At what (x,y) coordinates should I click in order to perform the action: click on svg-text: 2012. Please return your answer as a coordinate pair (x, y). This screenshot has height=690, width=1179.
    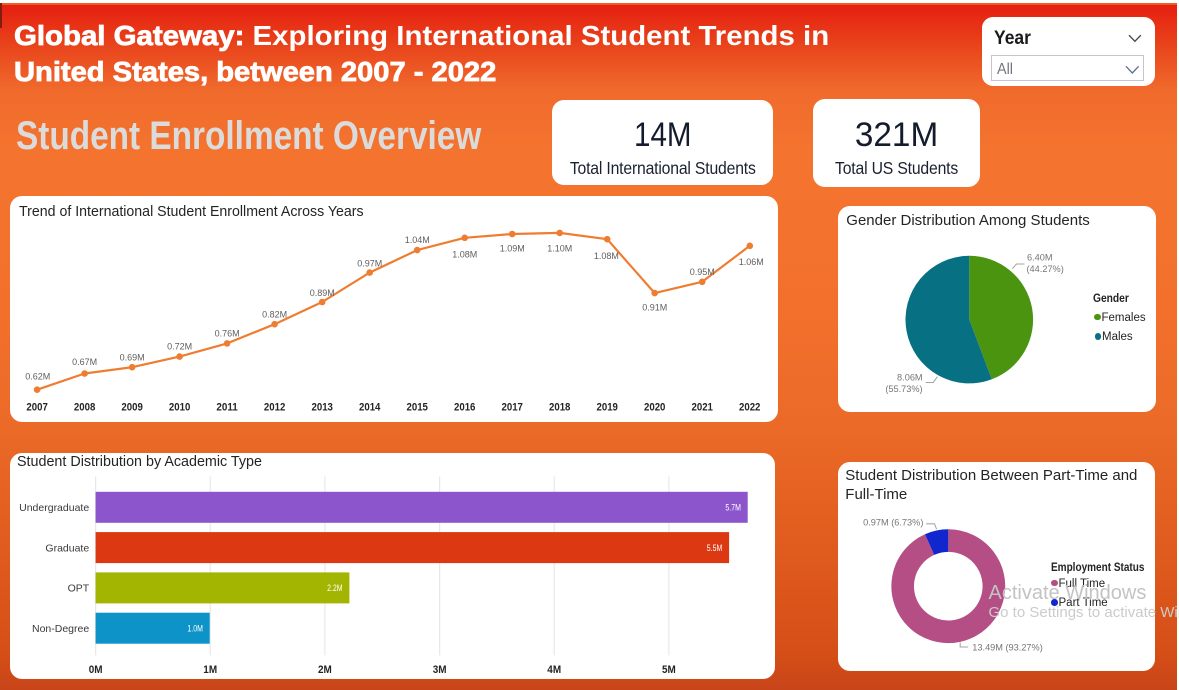
    Looking at the image, I should click on (274, 407).